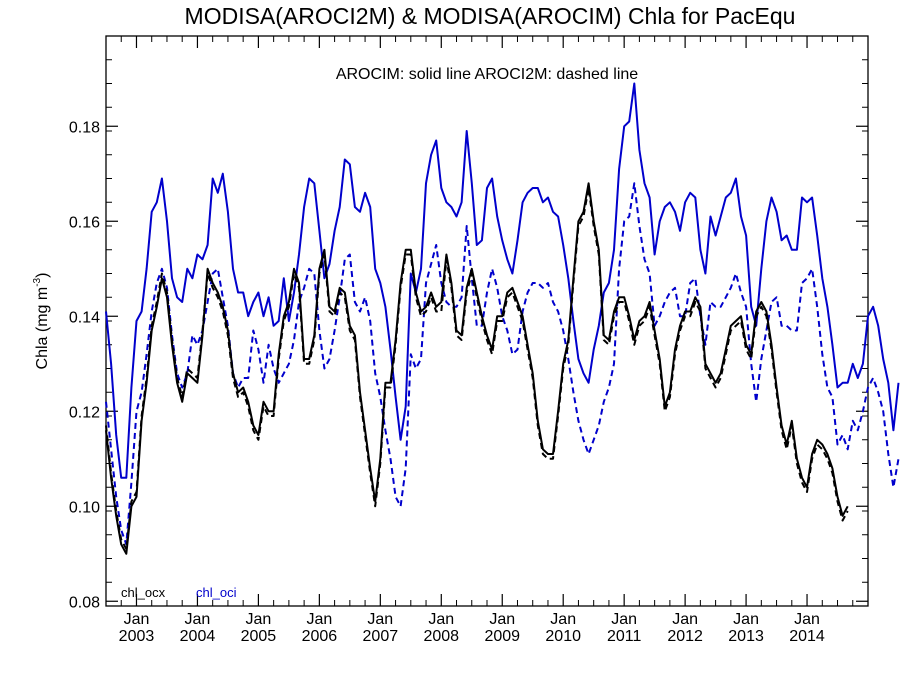  I want to click on x-tick-year: 2014, so click(807, 636).